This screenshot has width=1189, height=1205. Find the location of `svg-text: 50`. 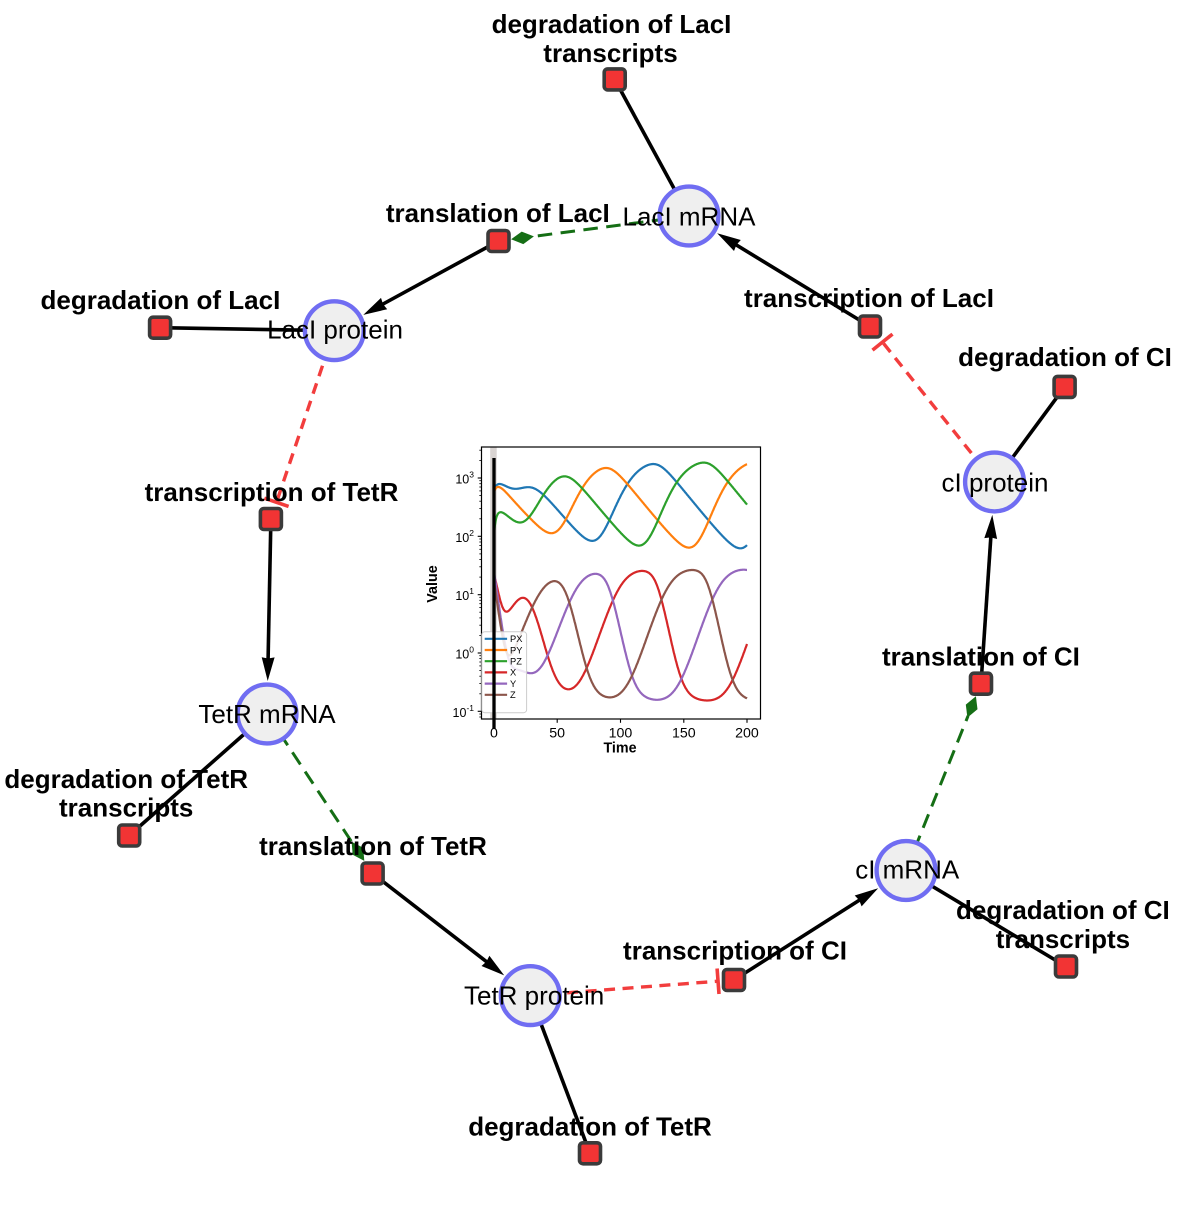

svg-text: 50 is located at coordinates (557, 734).